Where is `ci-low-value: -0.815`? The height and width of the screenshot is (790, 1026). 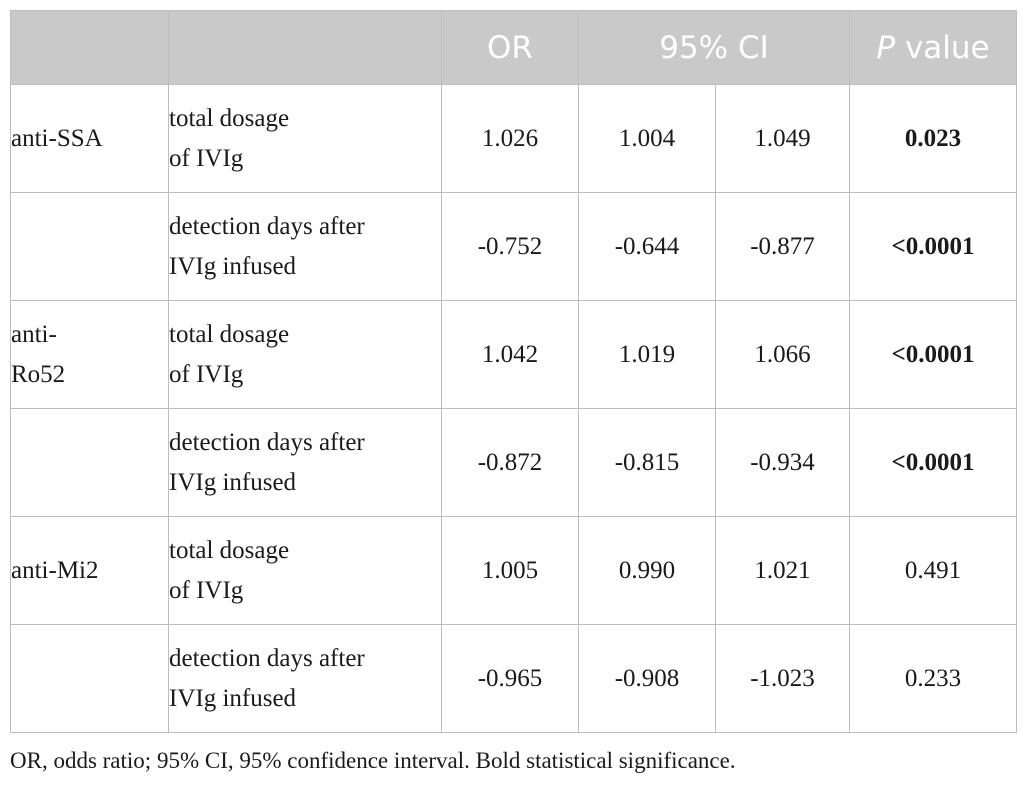
ci-low-value: -0.815 is located at coordinates (647, 462).